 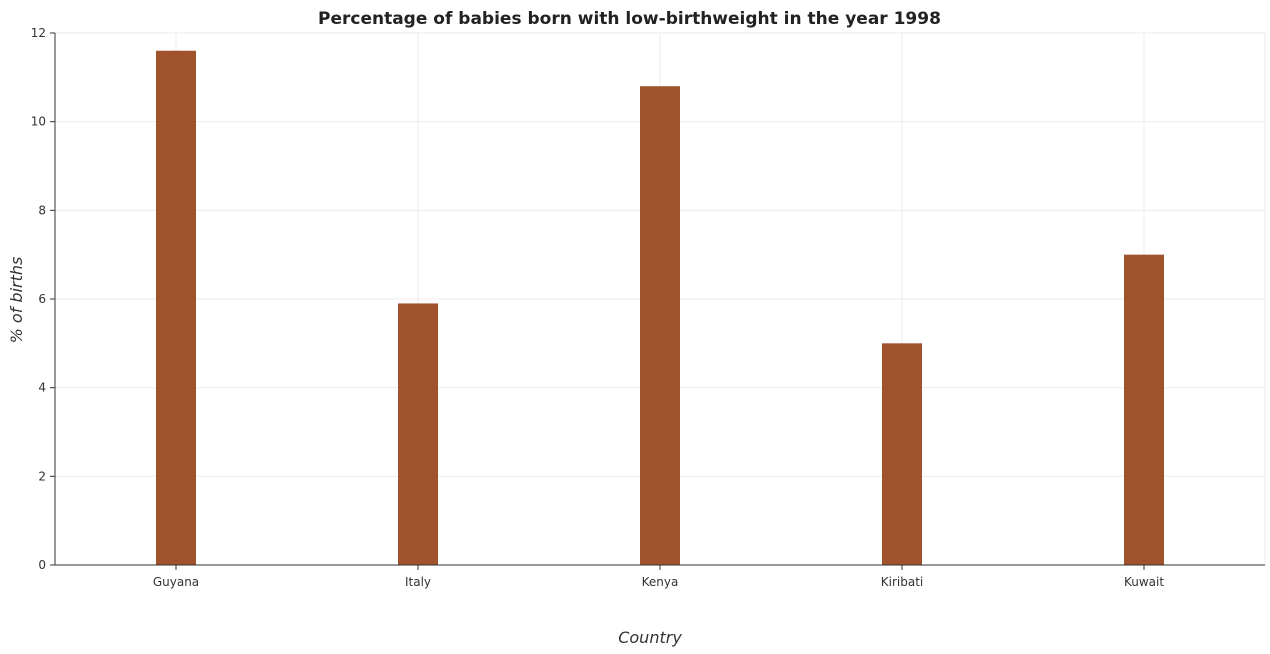 I want to click on y-tick-label: 12, so click(x=38, y=33).